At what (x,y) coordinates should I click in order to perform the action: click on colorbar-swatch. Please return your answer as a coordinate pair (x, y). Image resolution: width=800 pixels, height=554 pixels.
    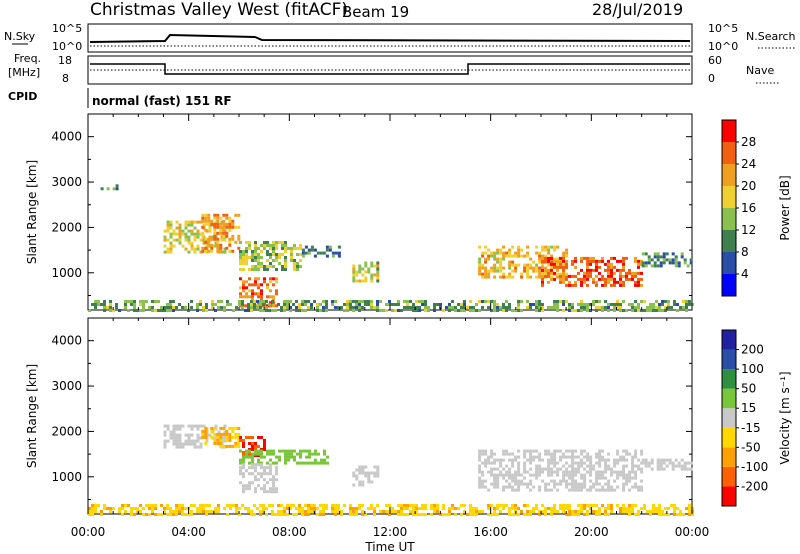
    Looking at the image, I should click on (729, 175).